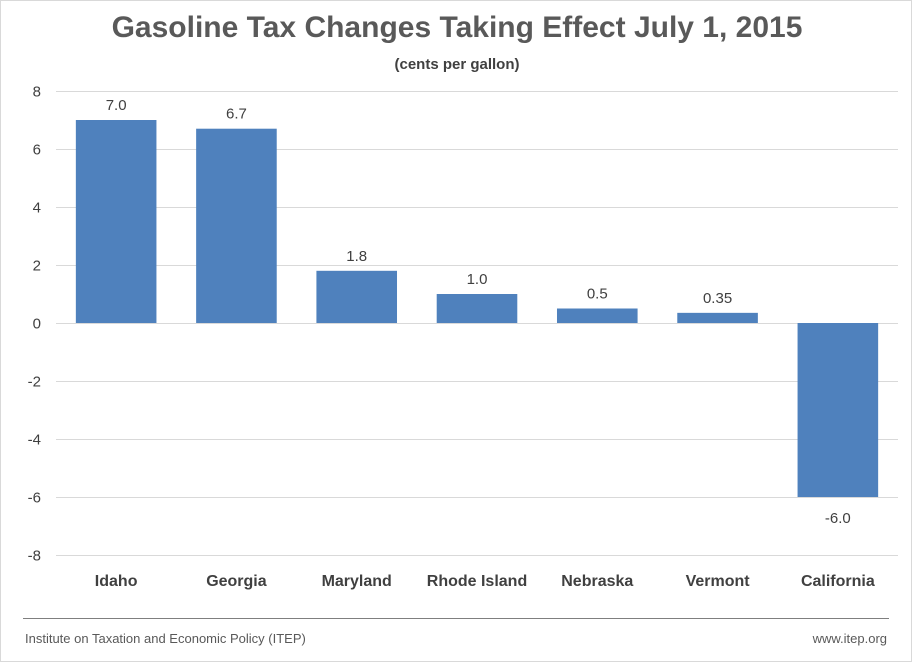 The image size is (912, 663). What do you see at coordinates (34, 382) in the screenshot?
I see `y-tick-label: -2` at bounding box center [34, 382].